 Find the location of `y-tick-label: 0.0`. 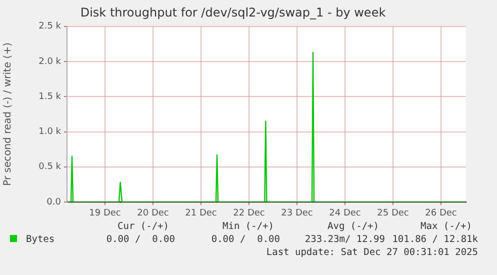

y-tick-label: 0.0 is located at coordinates (54, 202).